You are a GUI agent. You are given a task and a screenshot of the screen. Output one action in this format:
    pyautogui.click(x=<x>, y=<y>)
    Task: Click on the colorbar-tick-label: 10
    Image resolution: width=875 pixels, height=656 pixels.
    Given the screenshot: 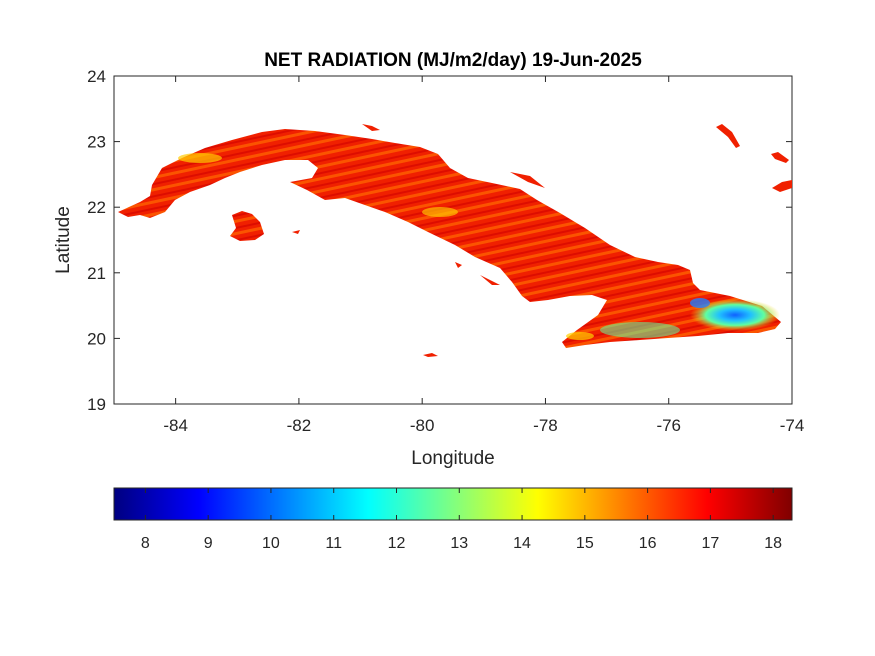 What is the action you would take?
    pyautogui.click(x=271, y=543)
    